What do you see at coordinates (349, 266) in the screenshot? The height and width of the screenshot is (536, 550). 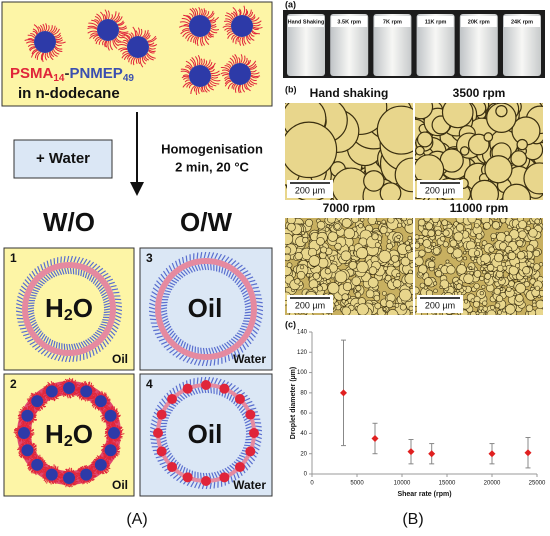 I see `micrograph` at bounding box center [349, 266].